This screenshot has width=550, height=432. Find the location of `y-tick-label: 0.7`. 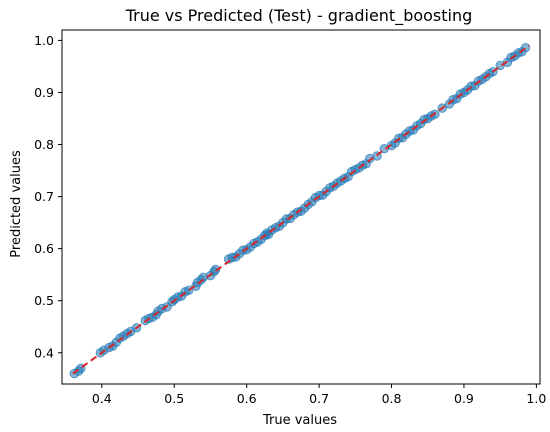

y-tick-label: 0.7 is located at coordinates (44, 196).